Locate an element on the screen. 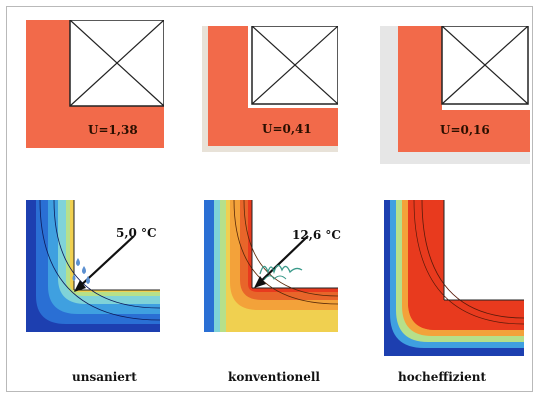 The image size is (541, 400). u-value-label-high-efficiency: U=0,16 is located at coordinates (465, 130).